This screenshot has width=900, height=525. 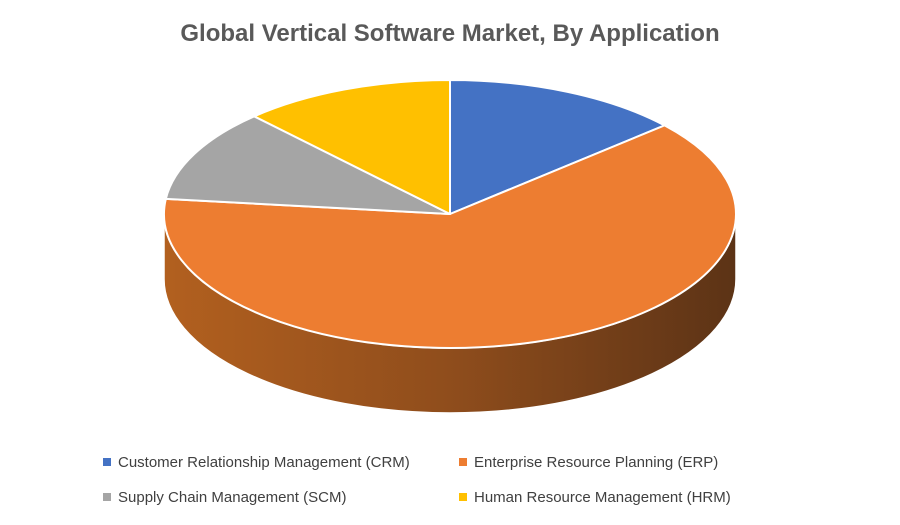 I want to click on legend-item-erp: Enterprise Resource Planning (ERP), so click(x=588, y=462).